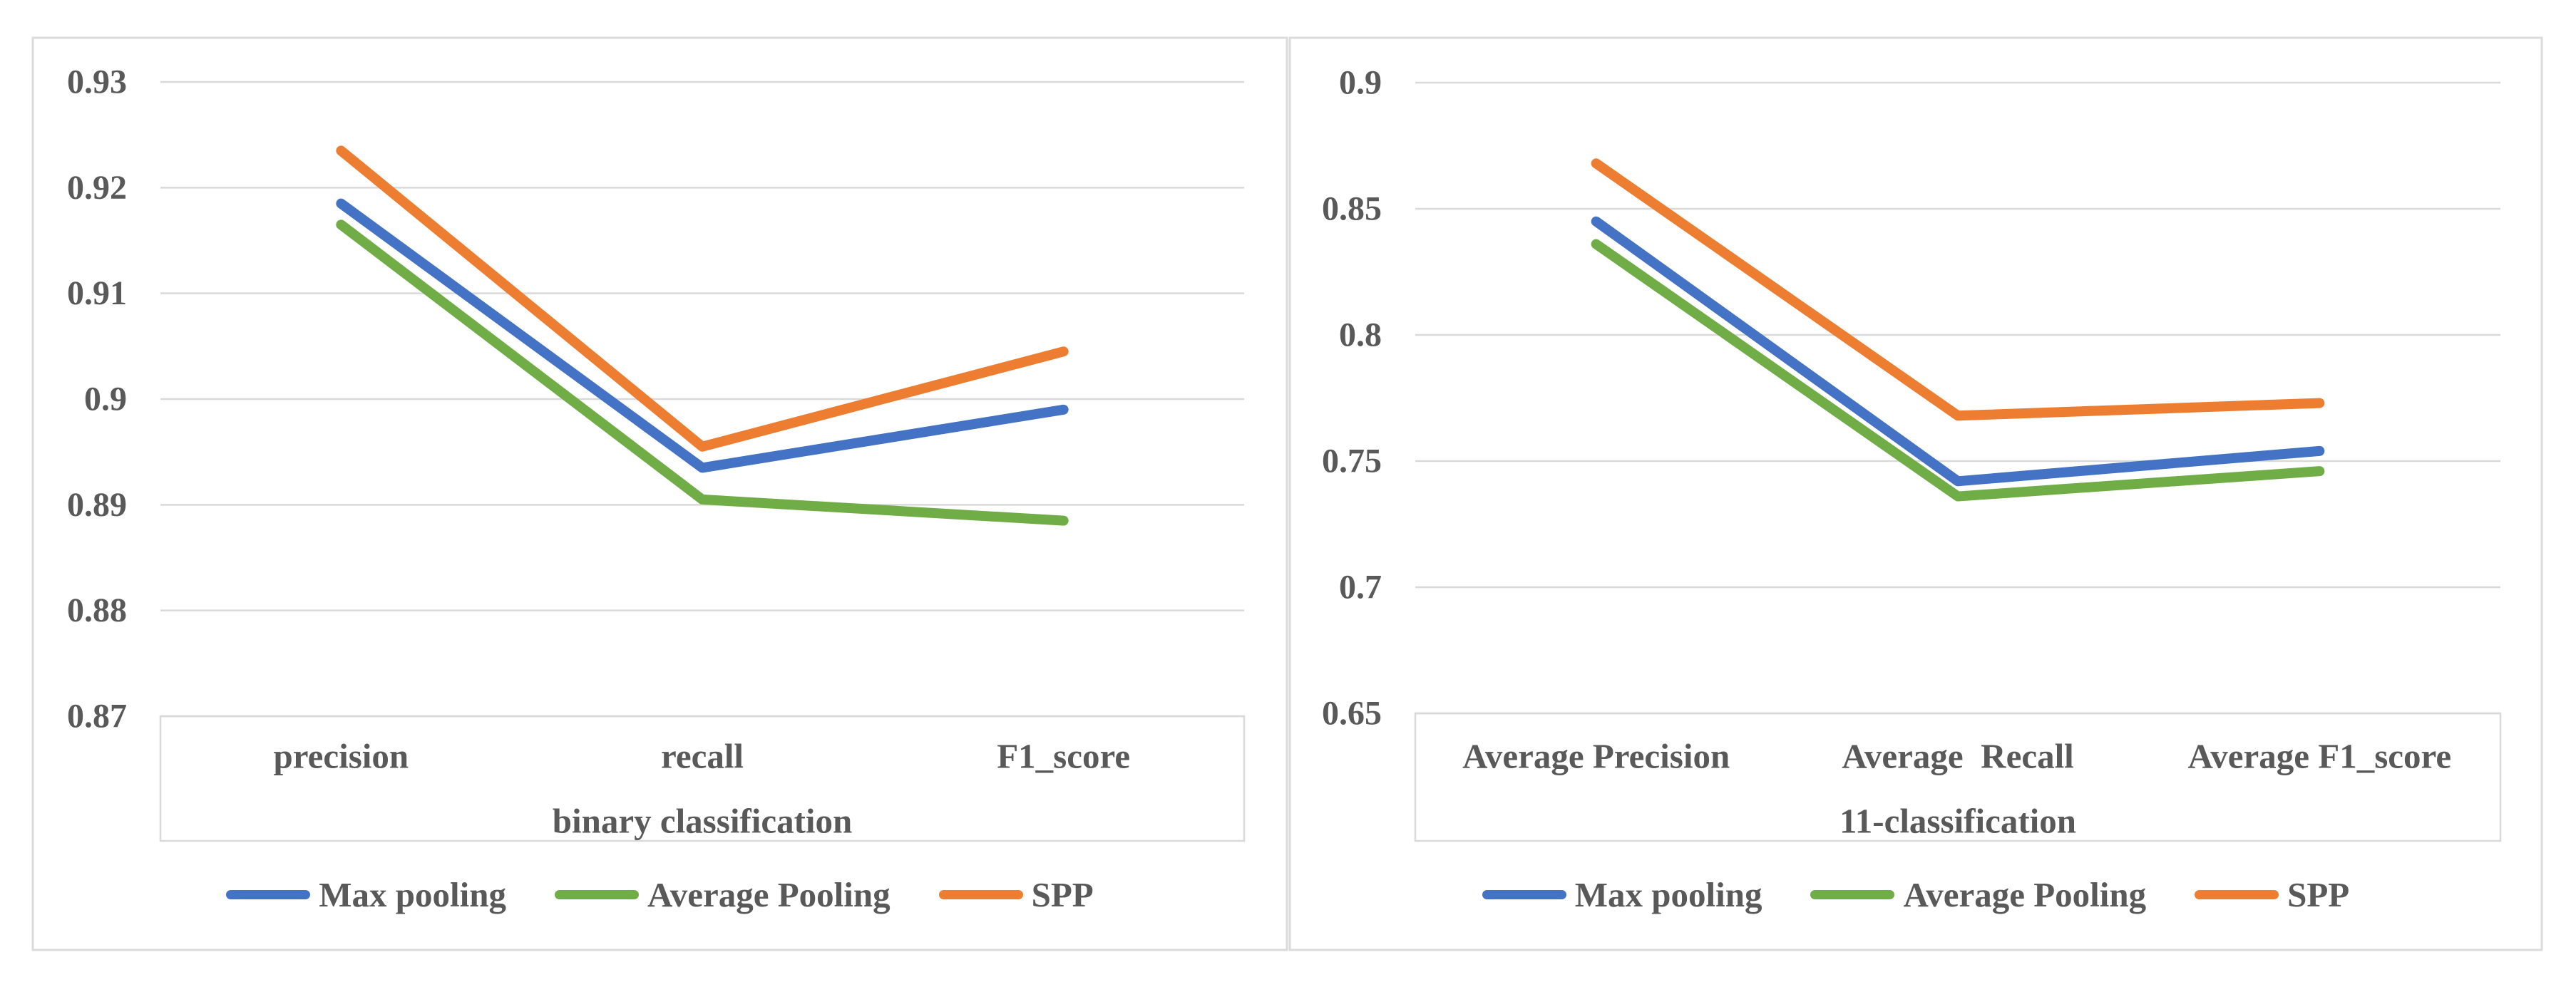 The width and height of the screenshot is (2576, 982). I want to click on y-tick-label: 0.8, so click(1360, 335).